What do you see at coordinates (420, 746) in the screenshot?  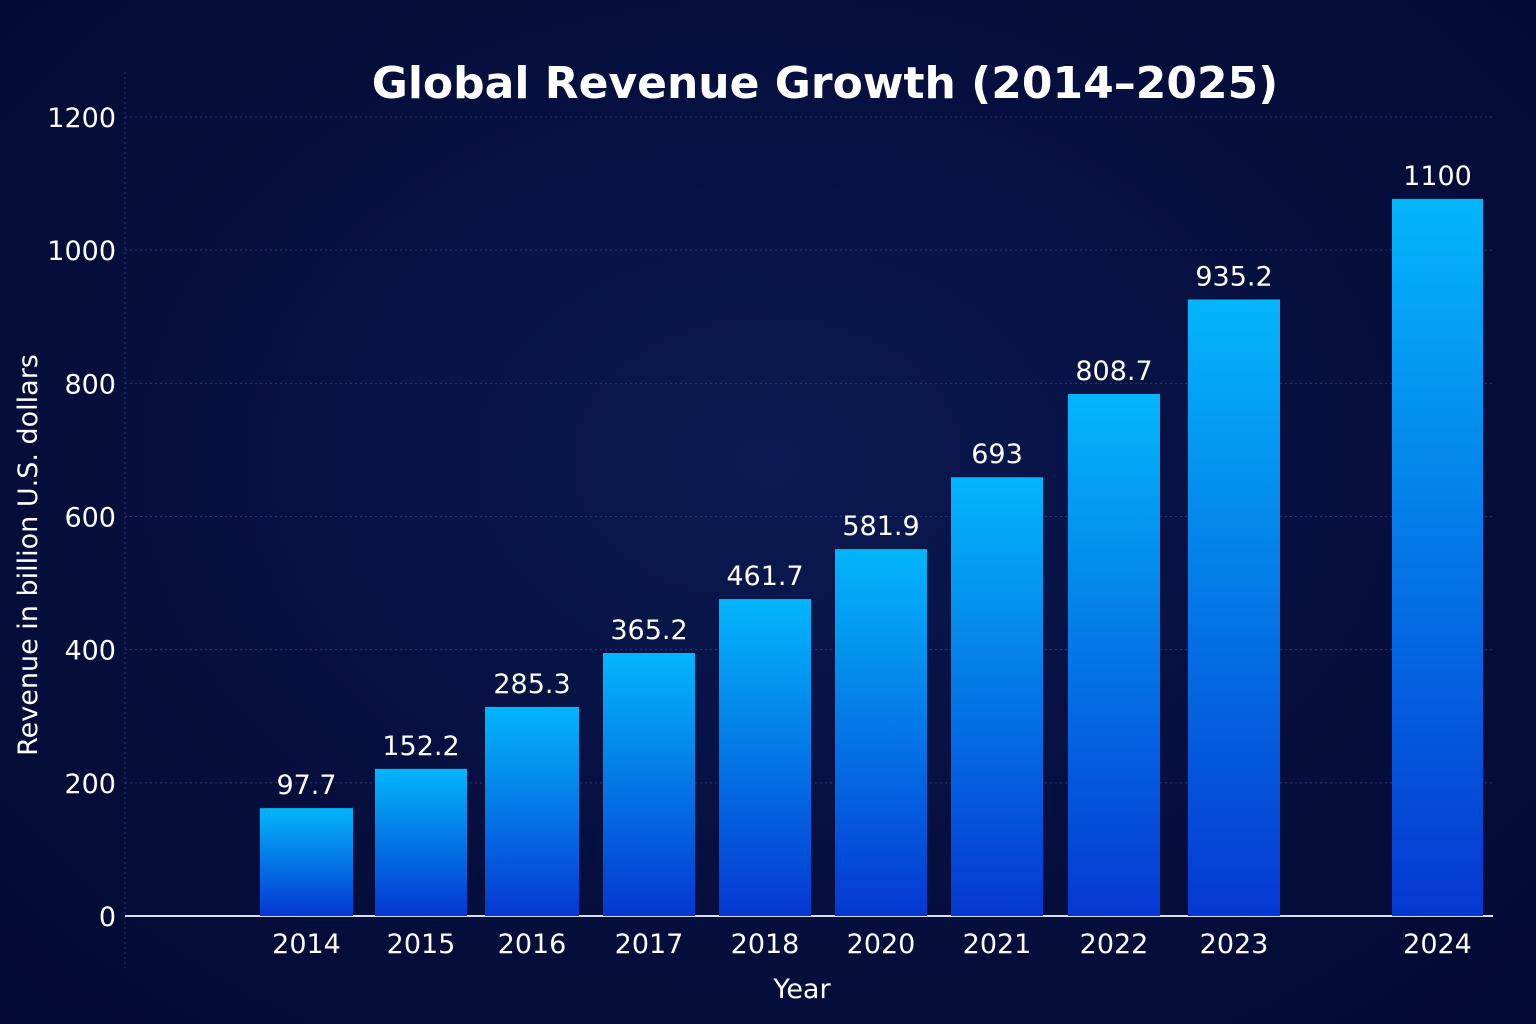 I see `data-label-2015: 152.2` at bounding box center [420, 746].